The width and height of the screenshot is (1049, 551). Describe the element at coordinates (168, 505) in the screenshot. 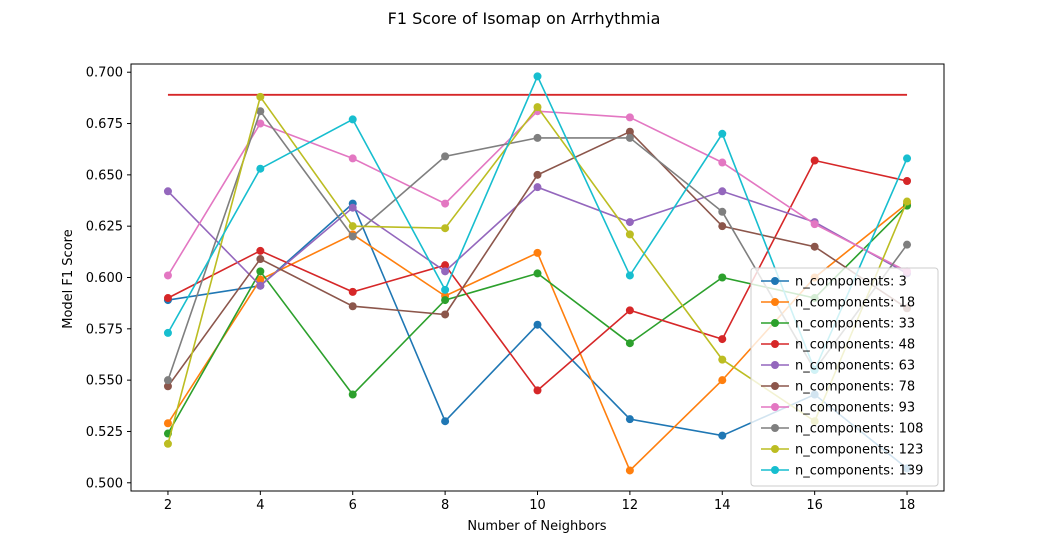

I see `x-tick-label: 2` at that location.